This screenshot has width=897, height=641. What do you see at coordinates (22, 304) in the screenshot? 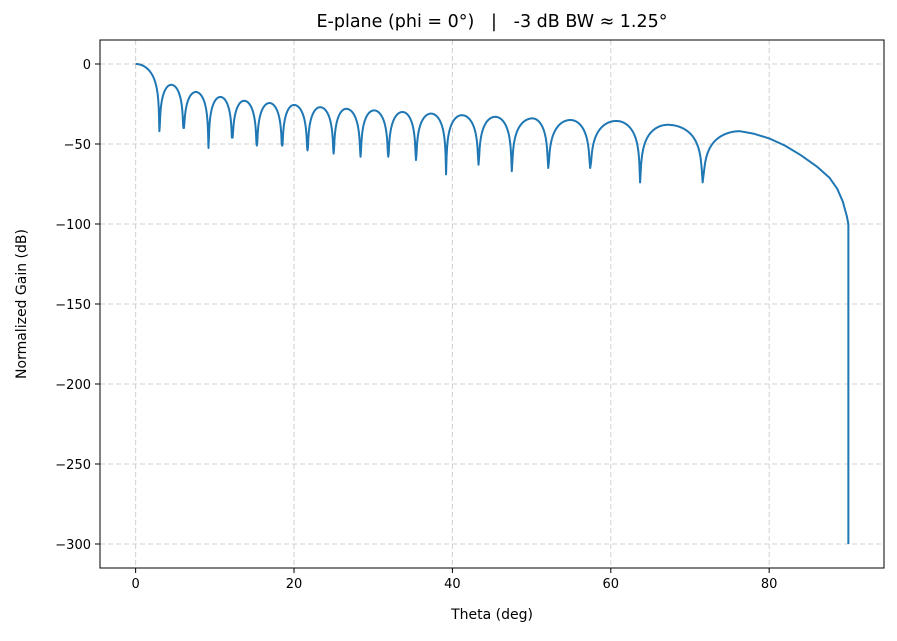
I see `y-axis-label: Normalized Gain (dB)` at bounding box center [22, 304].